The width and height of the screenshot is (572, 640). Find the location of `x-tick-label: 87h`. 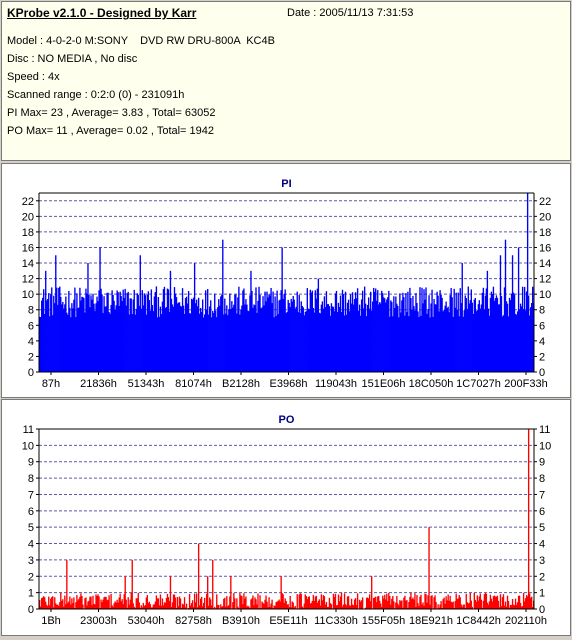

x-tick-label: 87h is located at coordinates (51, 384).